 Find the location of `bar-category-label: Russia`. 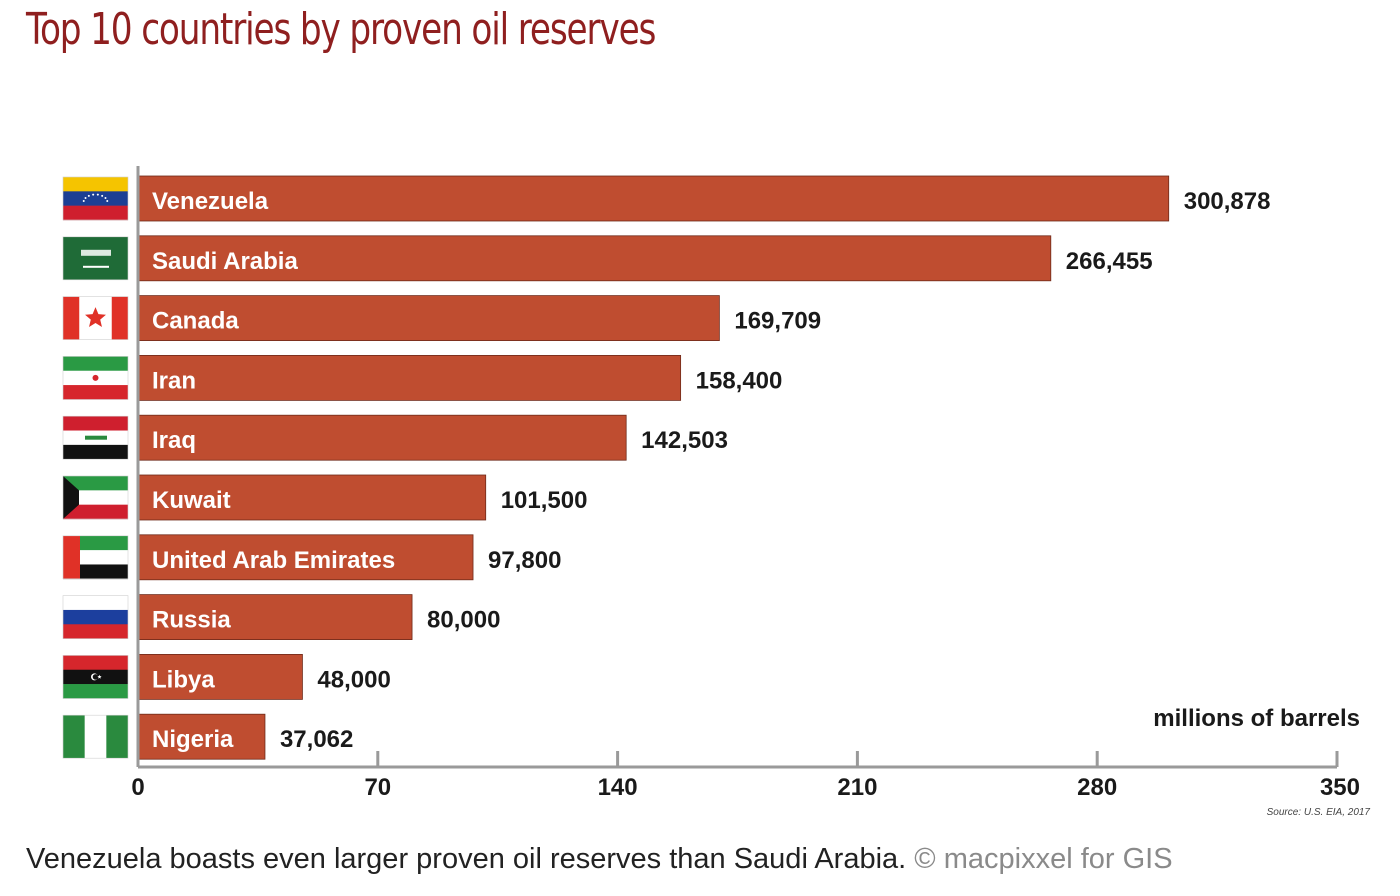

bar-category-label: Russia is located at coordinates (191, 620).